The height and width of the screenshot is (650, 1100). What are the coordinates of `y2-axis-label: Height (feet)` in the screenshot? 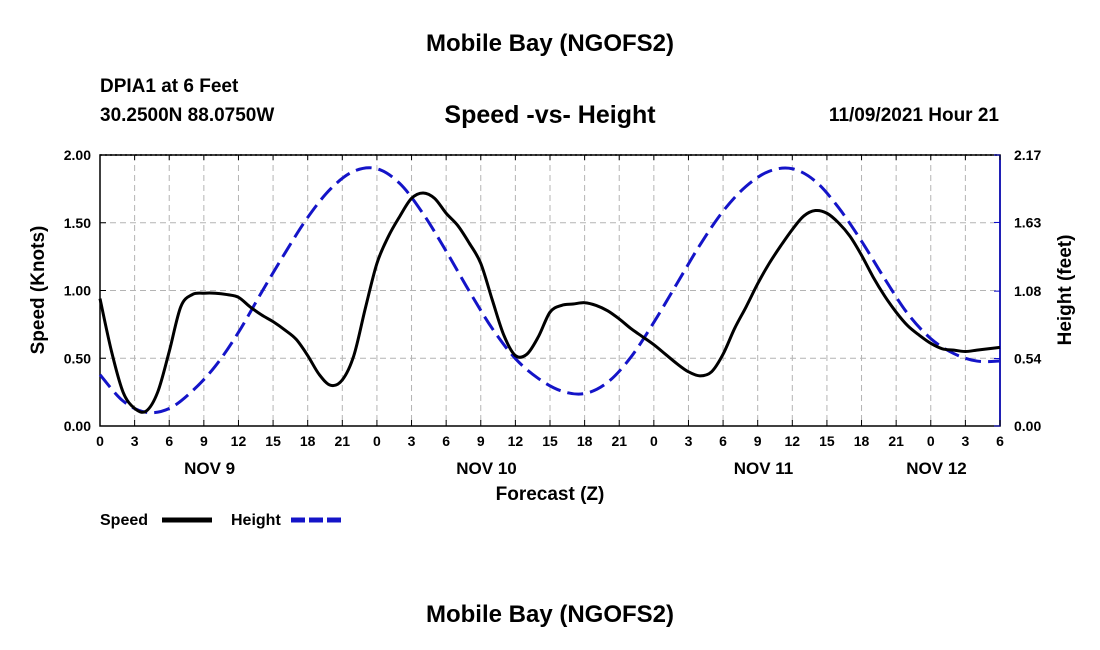 It's located at (1065, 290).